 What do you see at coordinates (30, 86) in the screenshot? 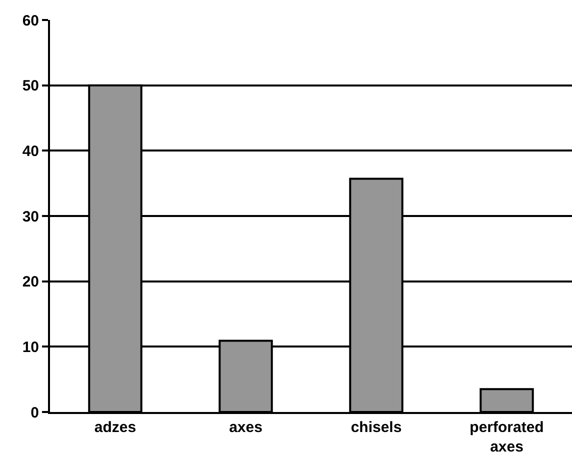
I see `y-tick-label: 50` at bounding box center [30, 86].